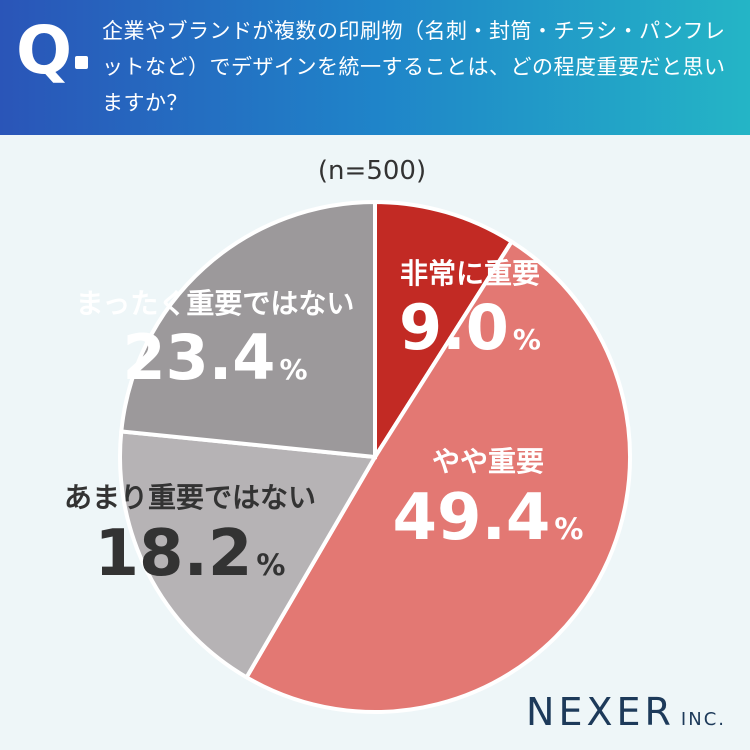 This screenshot has height=750, width=750. Describe the element at coordinates (190, 554) in the screenshot. I see `slice-value-3: 18.2%` at that location.